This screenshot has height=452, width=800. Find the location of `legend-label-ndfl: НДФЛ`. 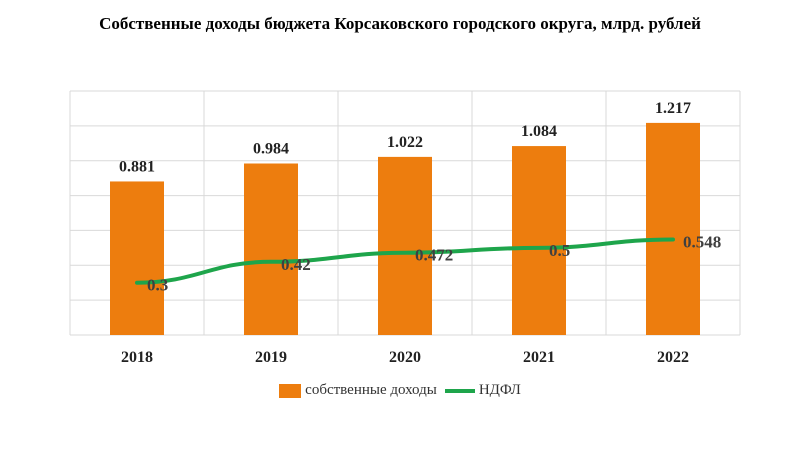

legend-label-ndfl: НДФЛ is located at coordinates (499, 390).